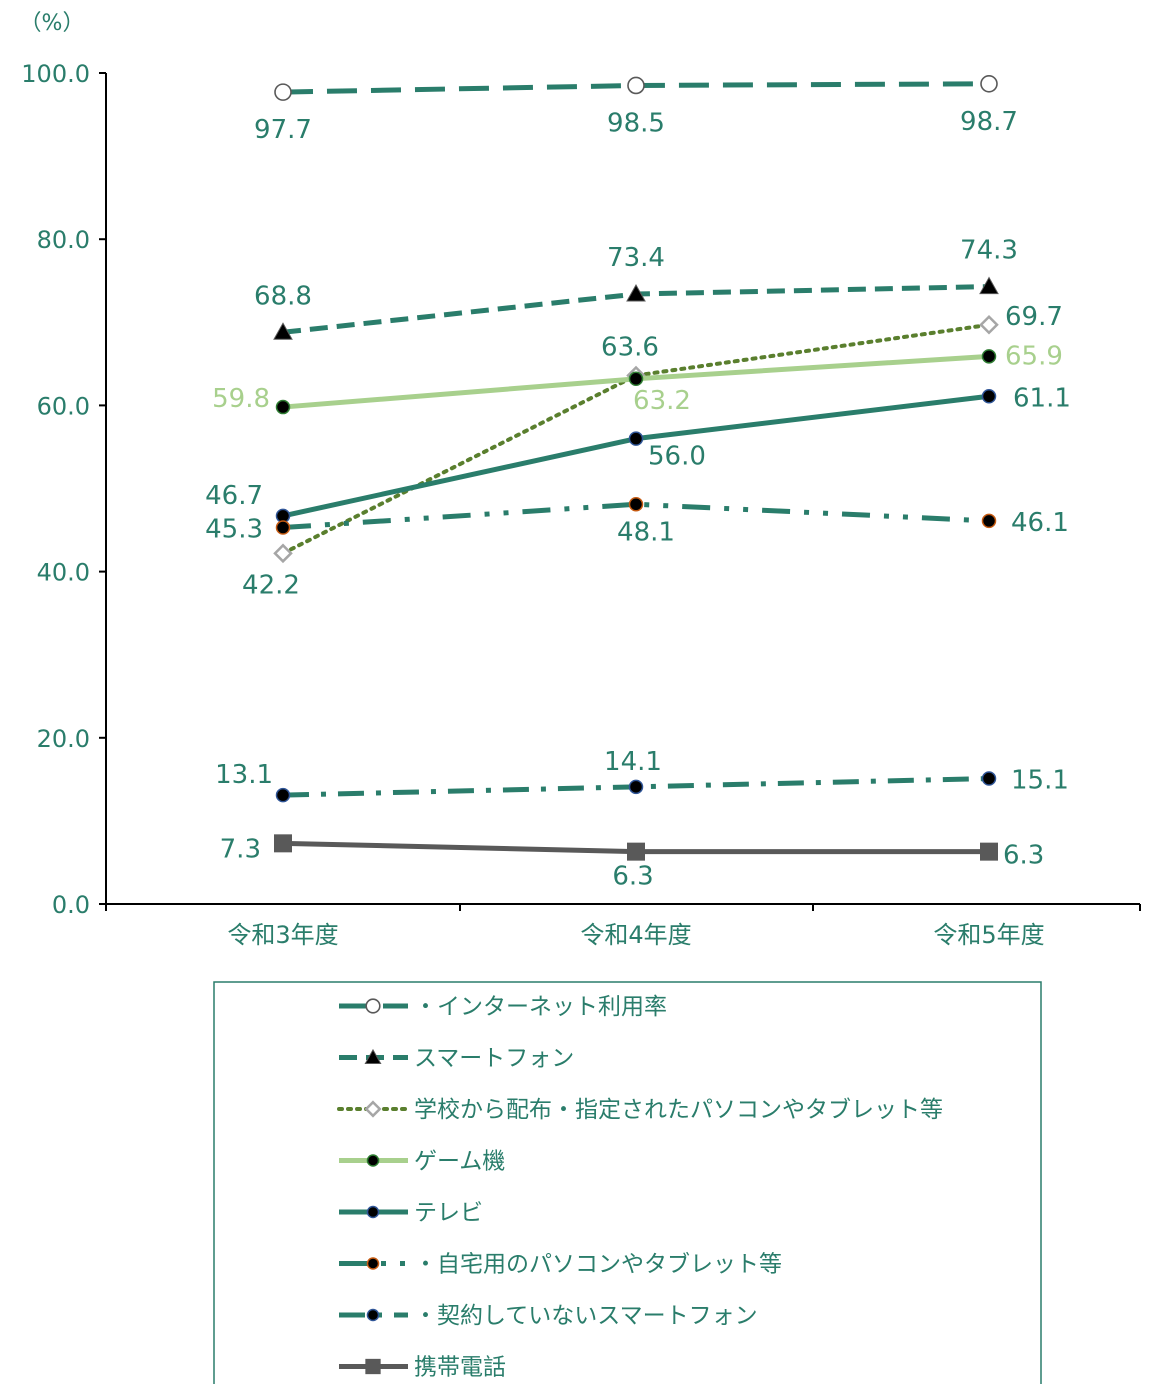 This screenshot has height=1384, width=1155. Describe the element at coordinates (234, 496) in the screenshot. I see `data-label: 46.7` at that location.